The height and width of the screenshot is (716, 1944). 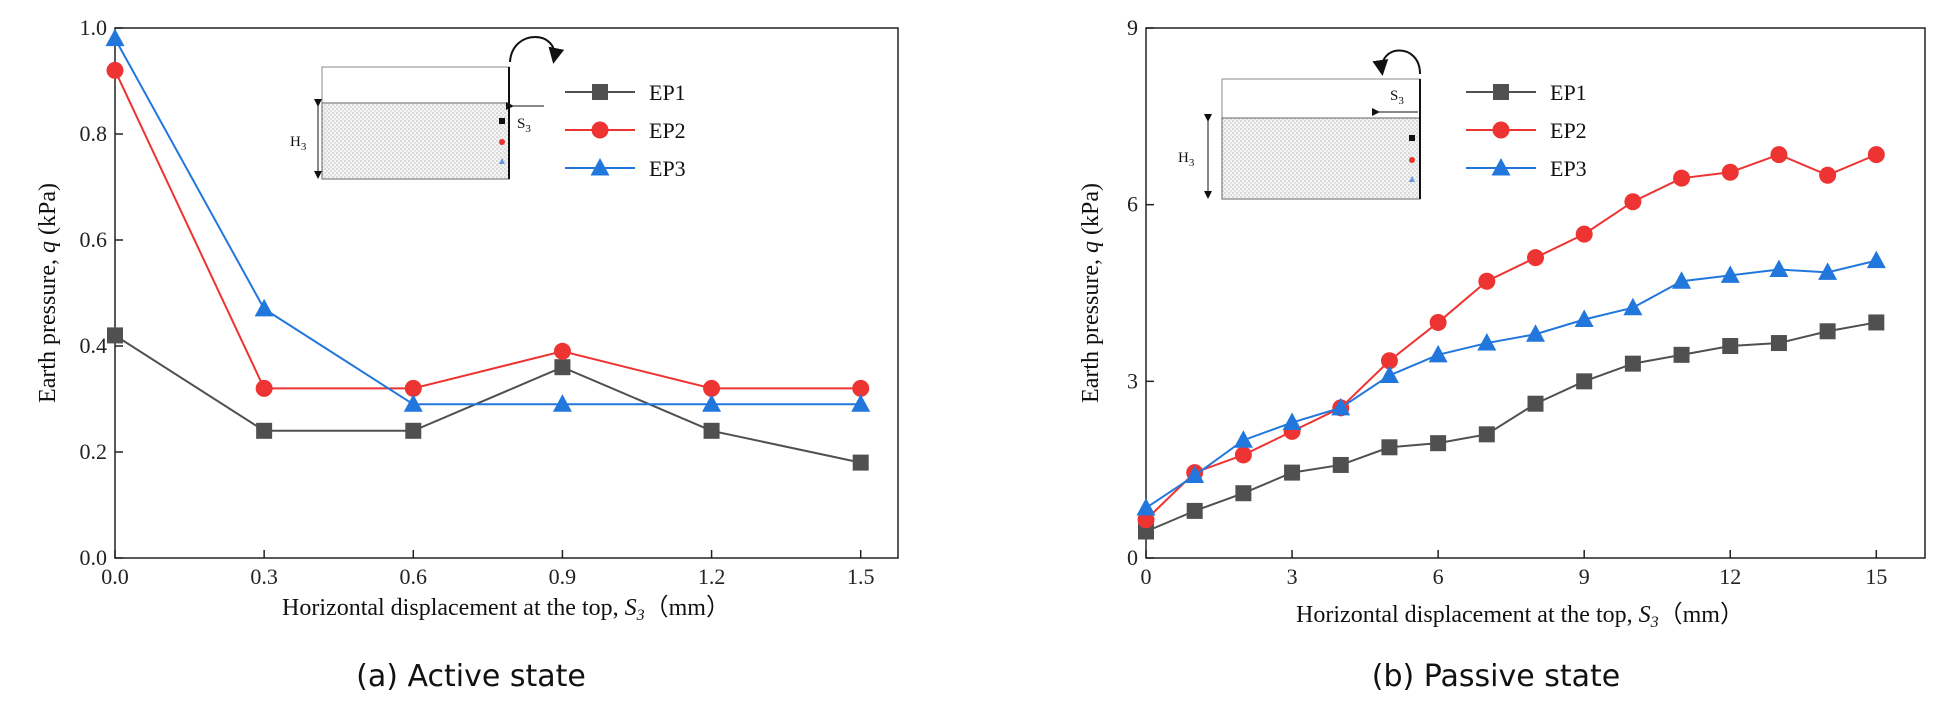 What do you see at coordinates (1146, 576) in the screenshot?
I see `x-tick-label: 0` at bounding box center [1146, 576].